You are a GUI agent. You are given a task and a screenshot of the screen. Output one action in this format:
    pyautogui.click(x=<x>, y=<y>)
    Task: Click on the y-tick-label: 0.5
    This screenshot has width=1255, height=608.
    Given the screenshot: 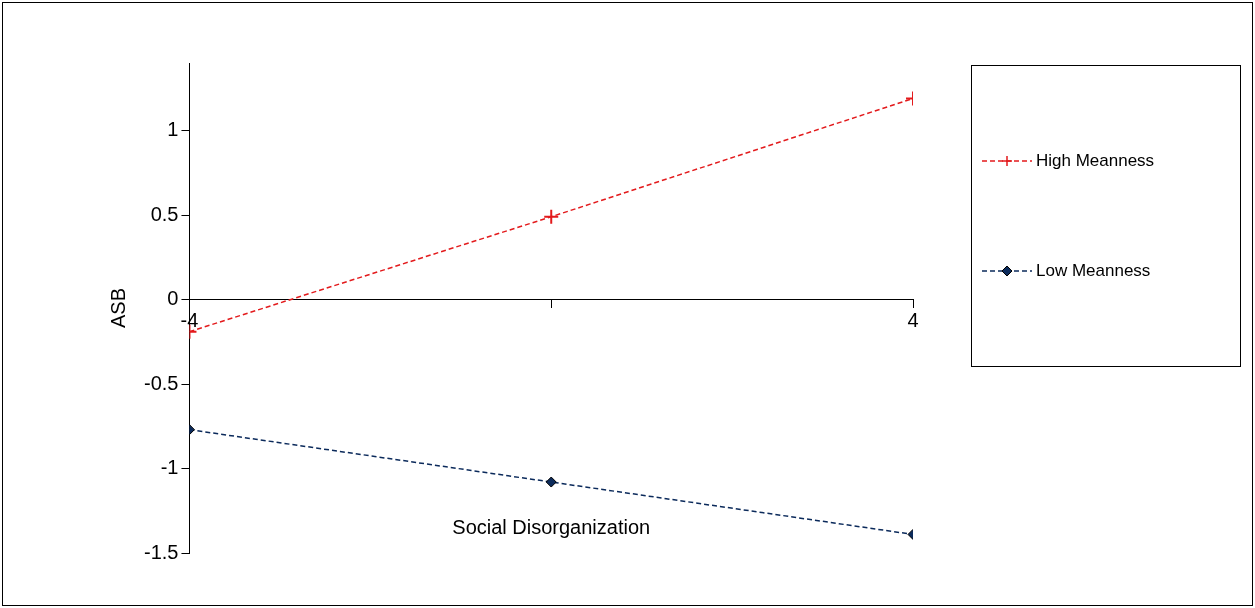 What is the action you would take?
    pyautogui.click(x=164, y=213)
    